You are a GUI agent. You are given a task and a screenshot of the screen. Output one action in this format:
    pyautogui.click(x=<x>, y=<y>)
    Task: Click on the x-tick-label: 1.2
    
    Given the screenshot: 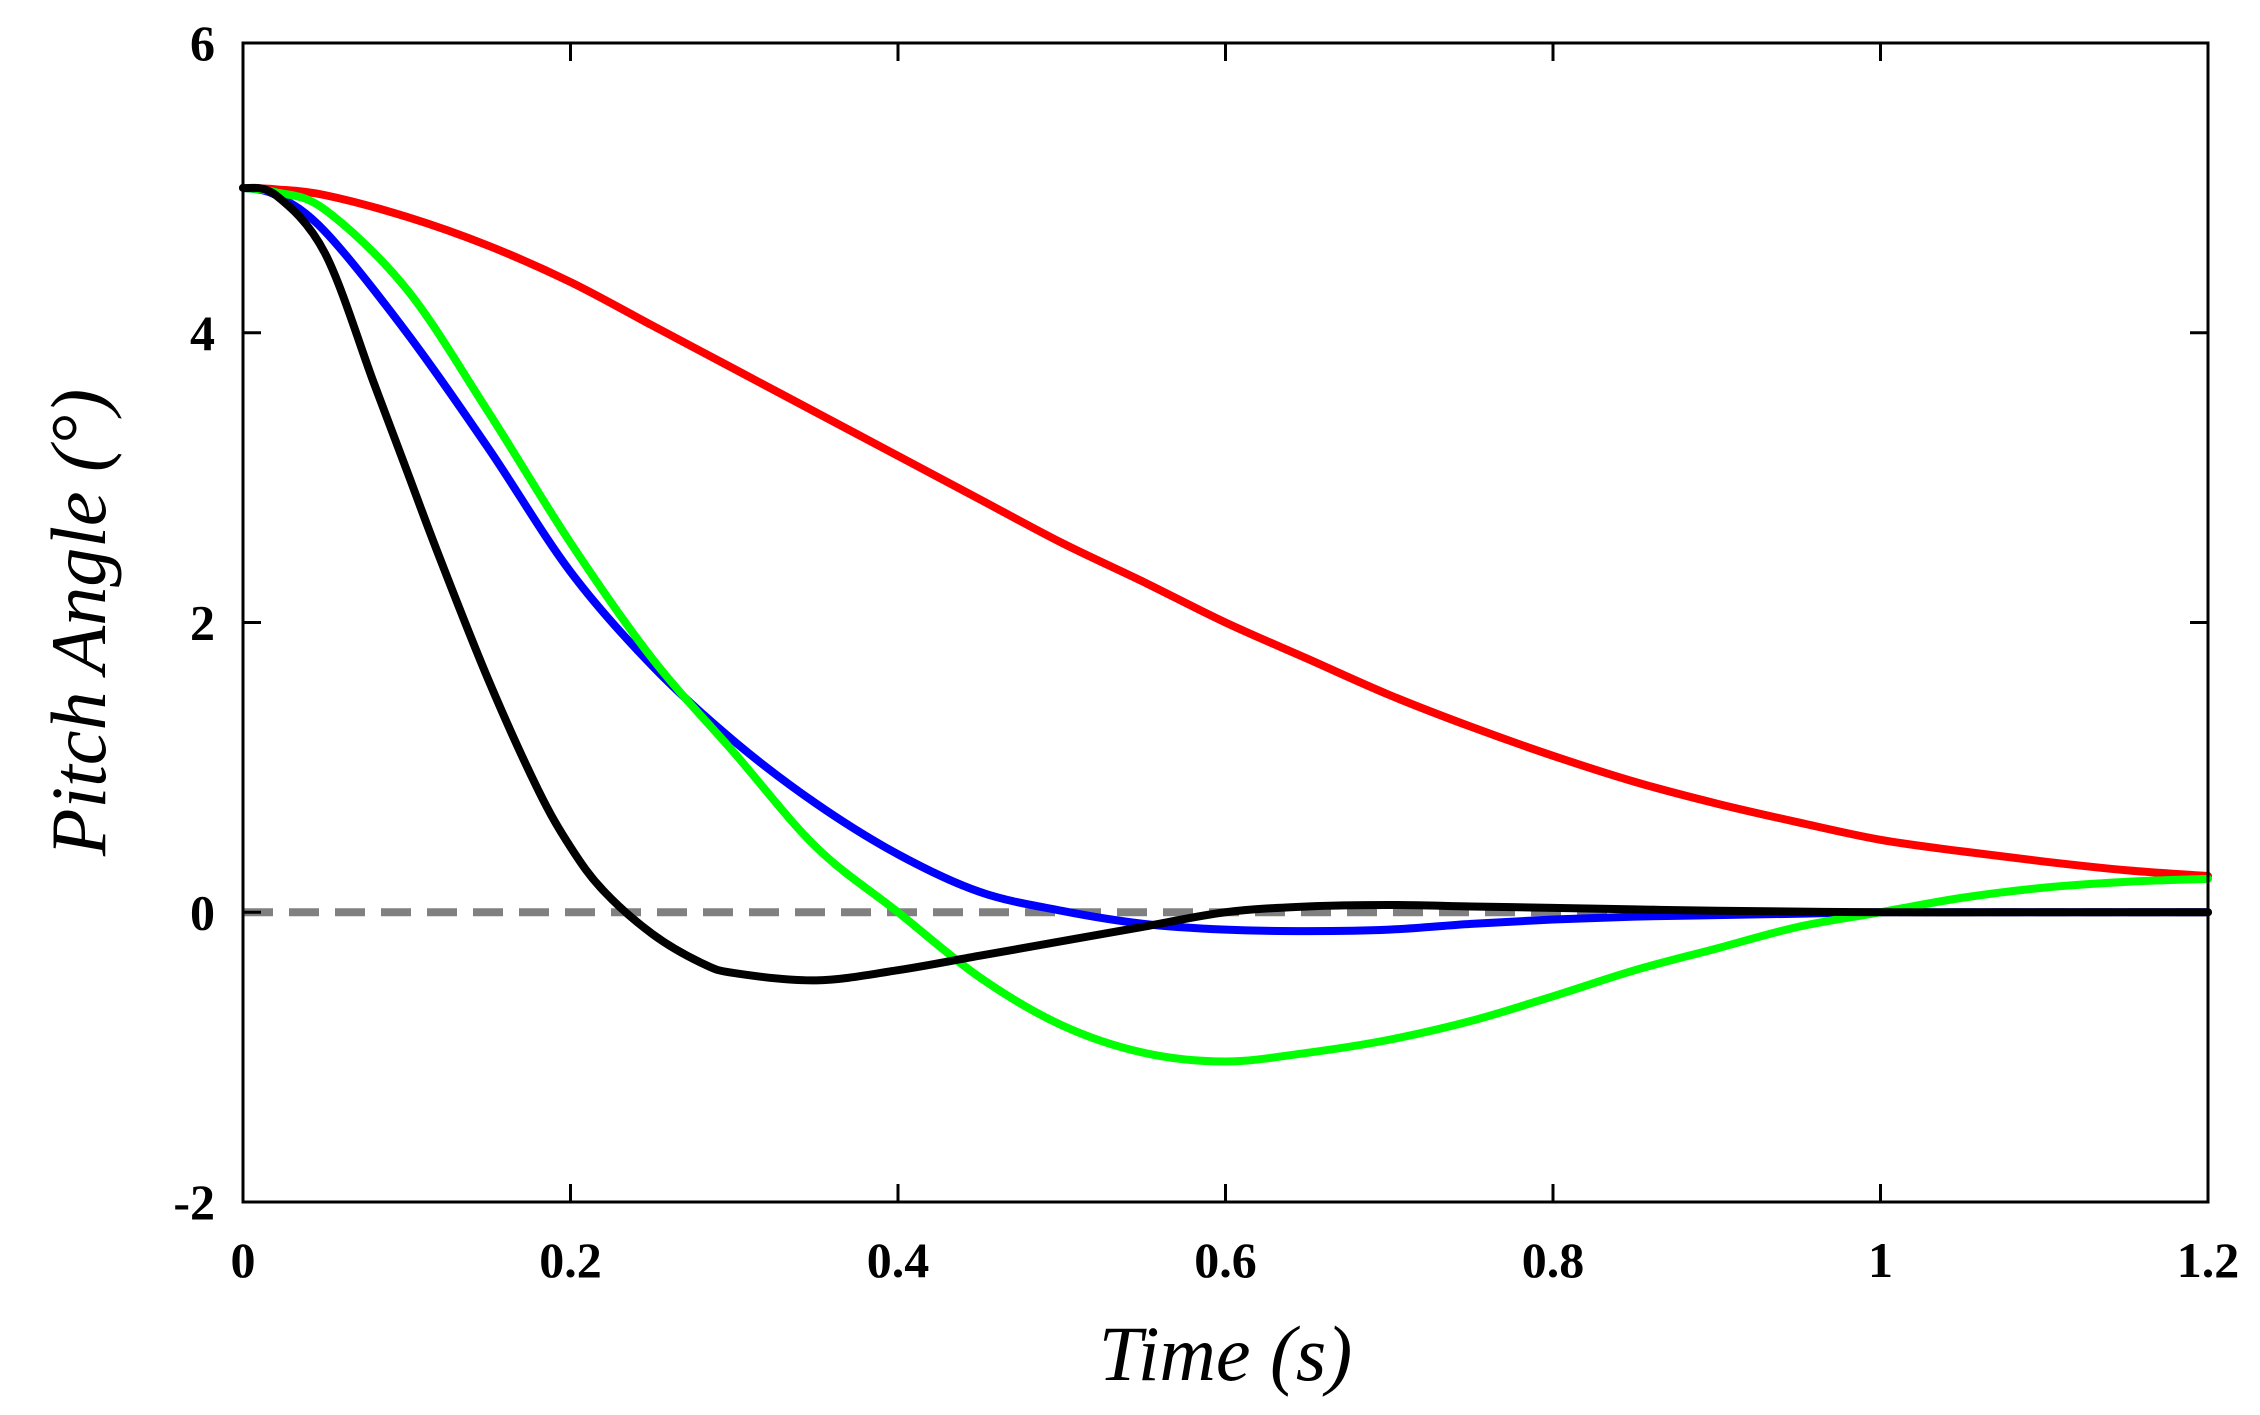 What is the action you would take?
    pyautogui.click(x=2208, y=1260)
    